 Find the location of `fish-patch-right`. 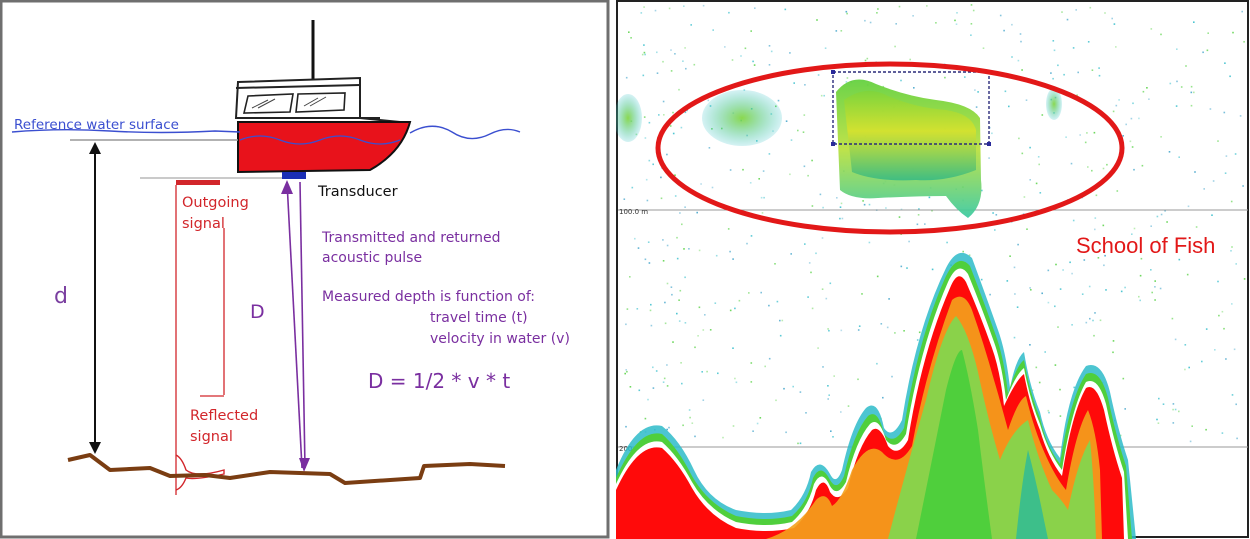

fish-patch-right is located at coordinates (1054, 104).